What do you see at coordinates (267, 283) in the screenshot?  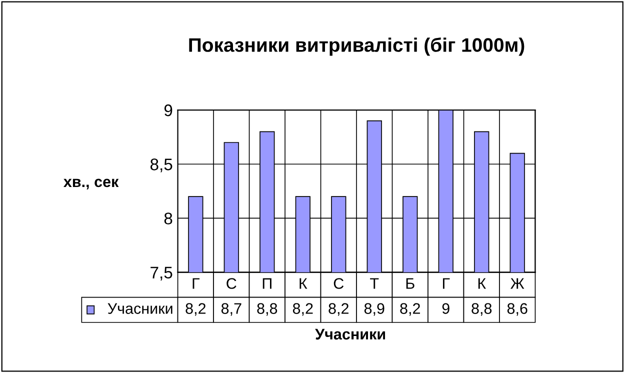 I see `x-tick-label: П` at bounding box center [267, 283].